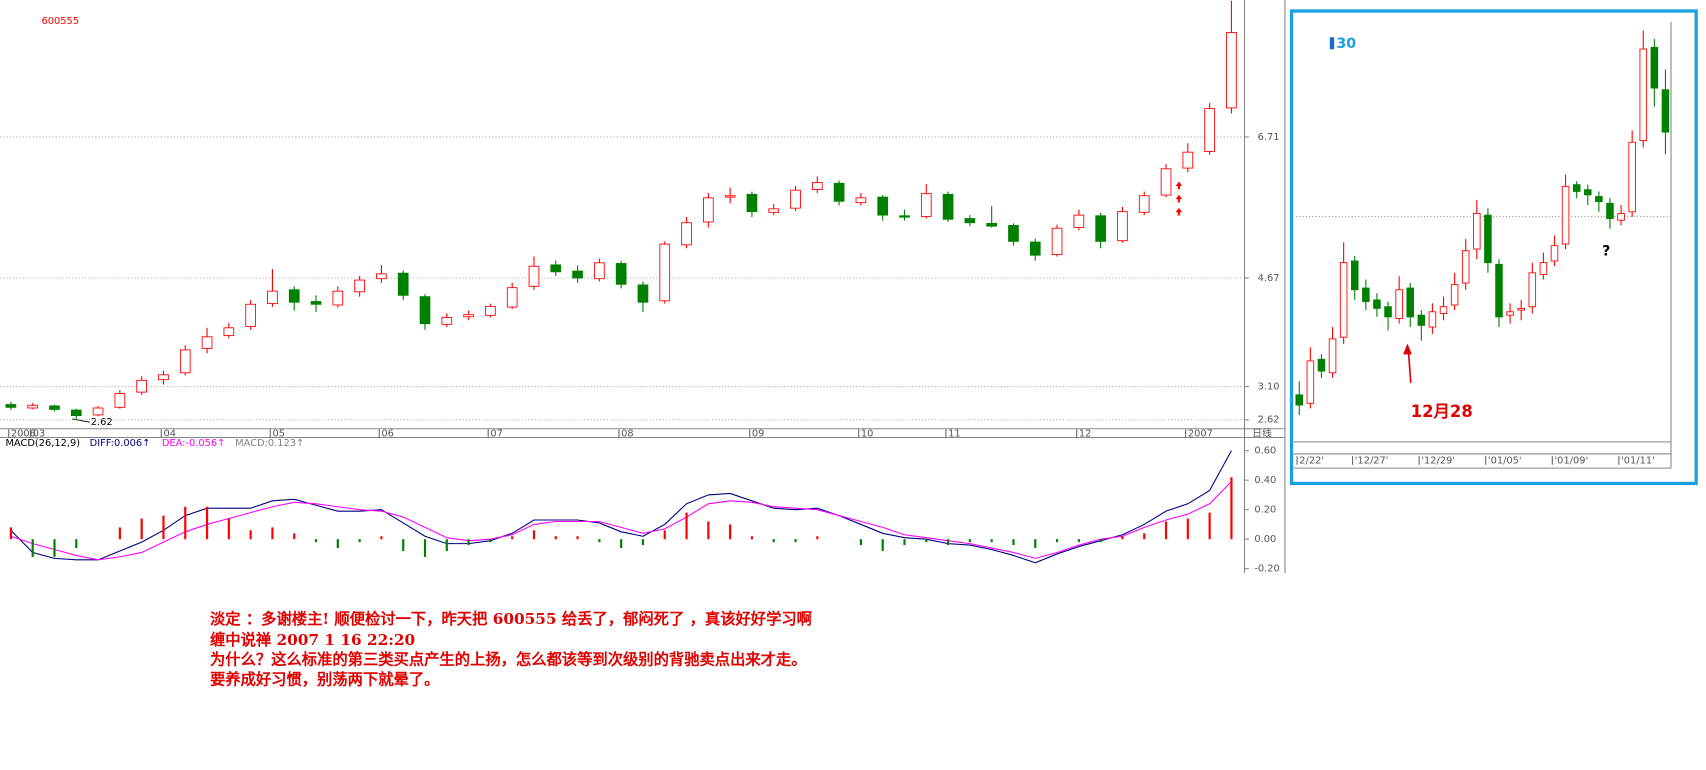 The height and width of the screenshot is (770, 1706). I want to click on legend-entry: MACD:0.123↑, so click(269, 443).